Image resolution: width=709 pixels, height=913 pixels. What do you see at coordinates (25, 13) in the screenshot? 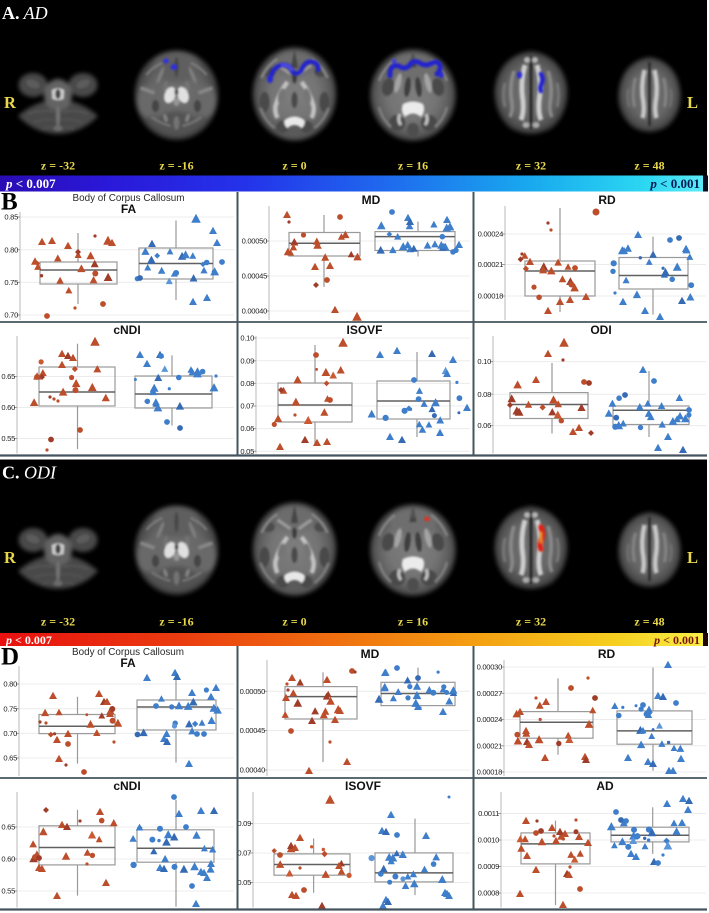
I see `svg-text: A. AD` at bounding box center [25, 13].